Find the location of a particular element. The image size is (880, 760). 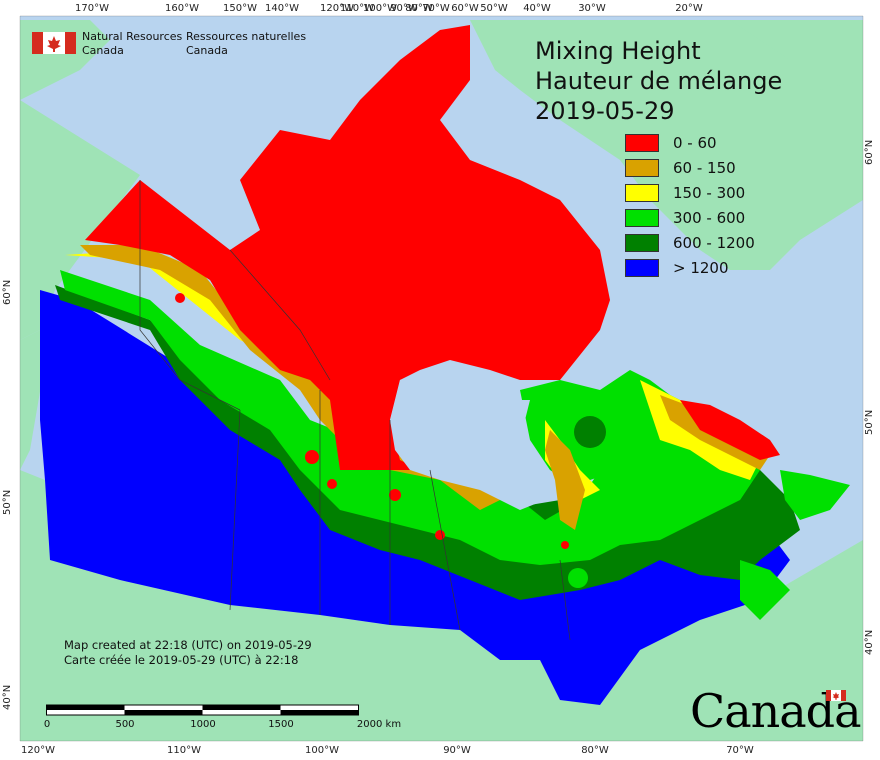

tick-left-label: 50°N is located at coordinates (7, 502).